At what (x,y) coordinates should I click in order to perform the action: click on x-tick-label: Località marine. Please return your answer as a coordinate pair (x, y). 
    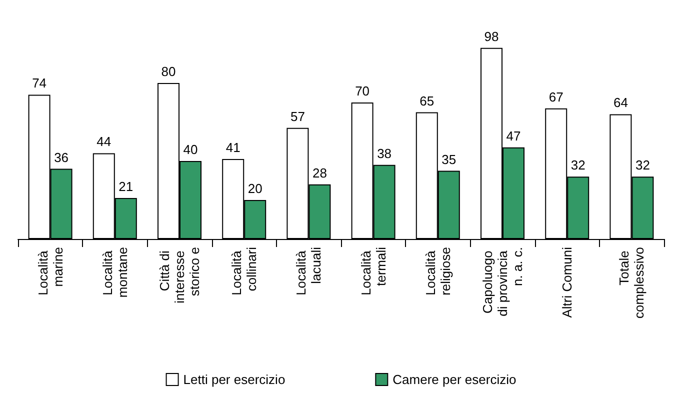
    Looking at the image, I should click on (50, 271).